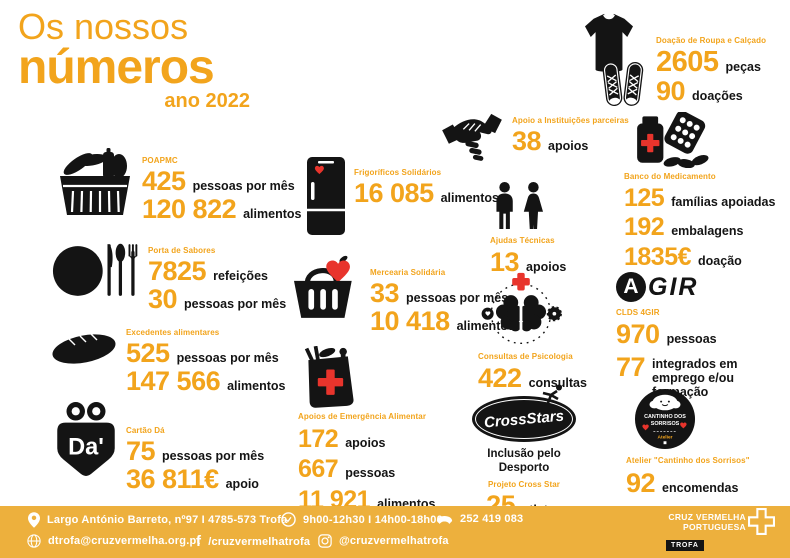  I want to click on stat-value: 192, so click(644, 227).